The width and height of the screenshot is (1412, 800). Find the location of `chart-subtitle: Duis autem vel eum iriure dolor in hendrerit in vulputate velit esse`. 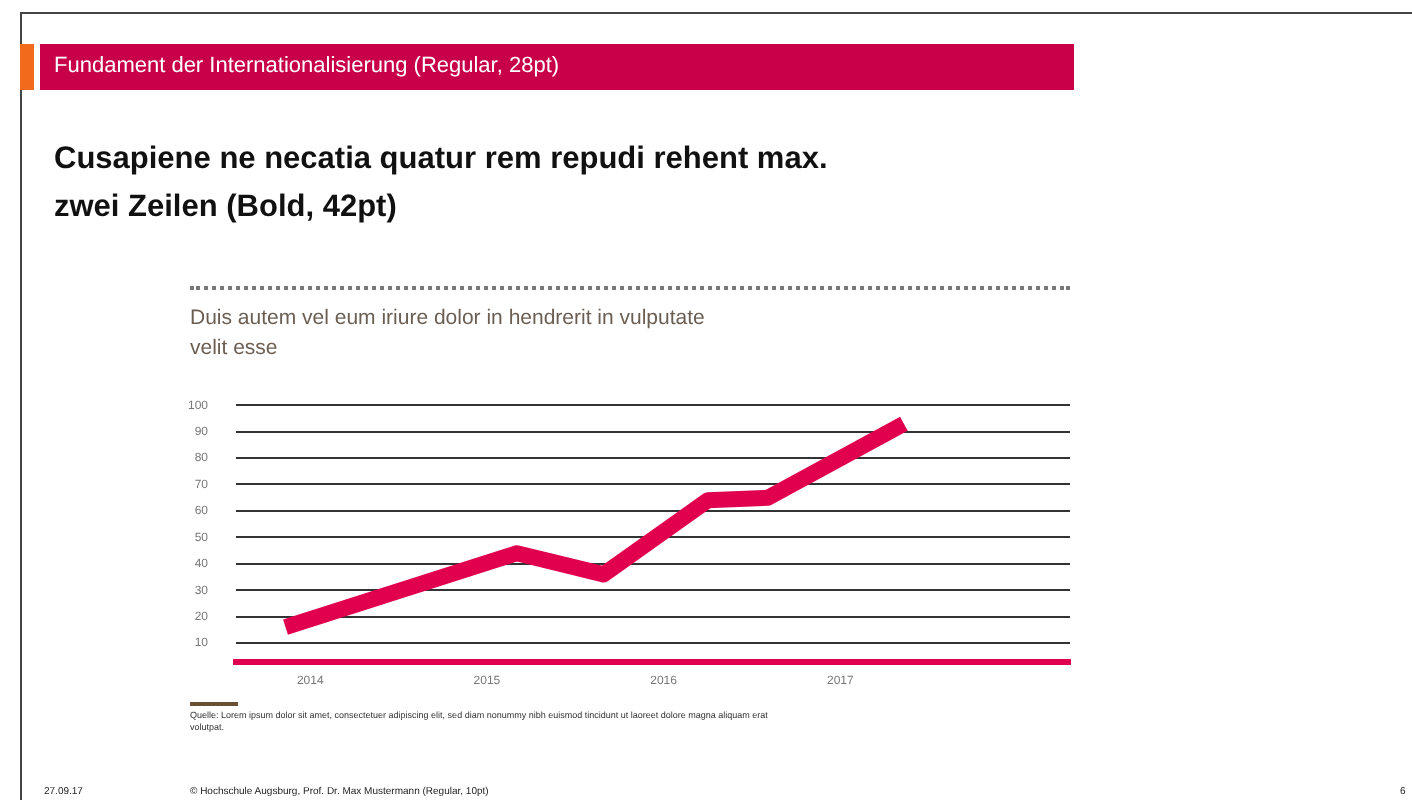

chart-subtitle: Duis autem vel eum iriure dolor in hendrerit in vulputate velit esse is located at coordinates (448, 334).